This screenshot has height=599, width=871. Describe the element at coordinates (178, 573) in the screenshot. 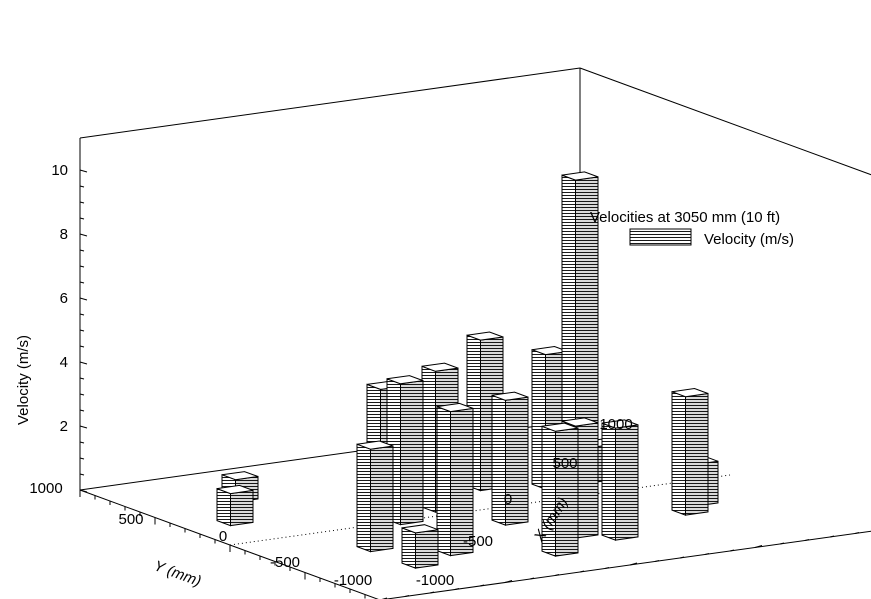

I see `y-axis-title: Y (mm)` at that location.